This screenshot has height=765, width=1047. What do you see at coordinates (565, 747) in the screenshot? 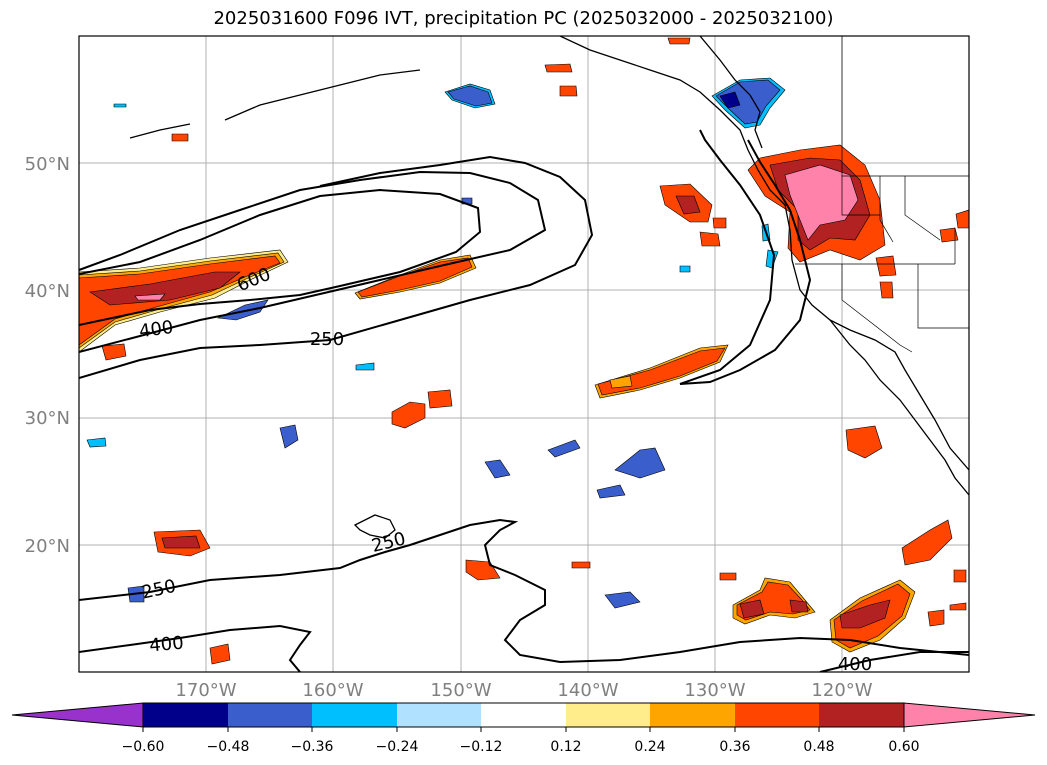
I see `colorbar-tick-label: 0.12` at bounding box center [565, 747].